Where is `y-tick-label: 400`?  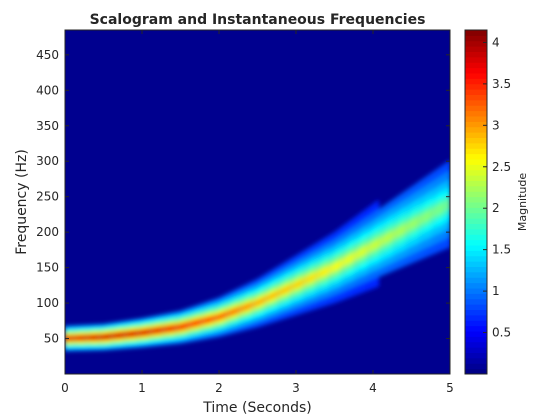
y-tick-label: 400 is located at coordinates (47, 90).